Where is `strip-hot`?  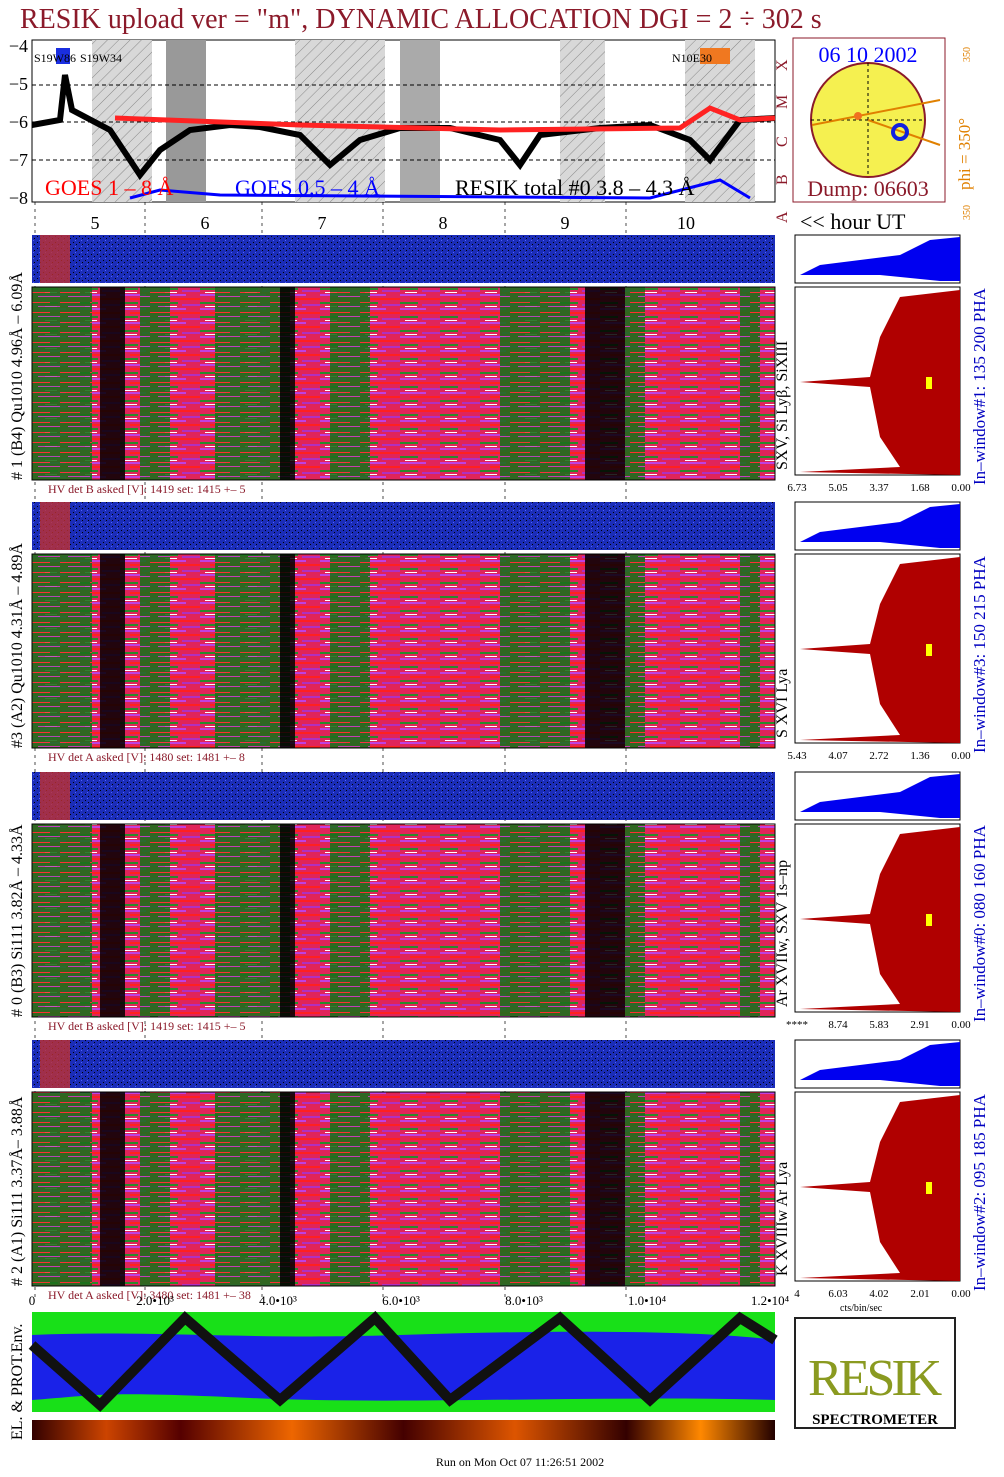 strip-hot is located at coordinates (55, 796).